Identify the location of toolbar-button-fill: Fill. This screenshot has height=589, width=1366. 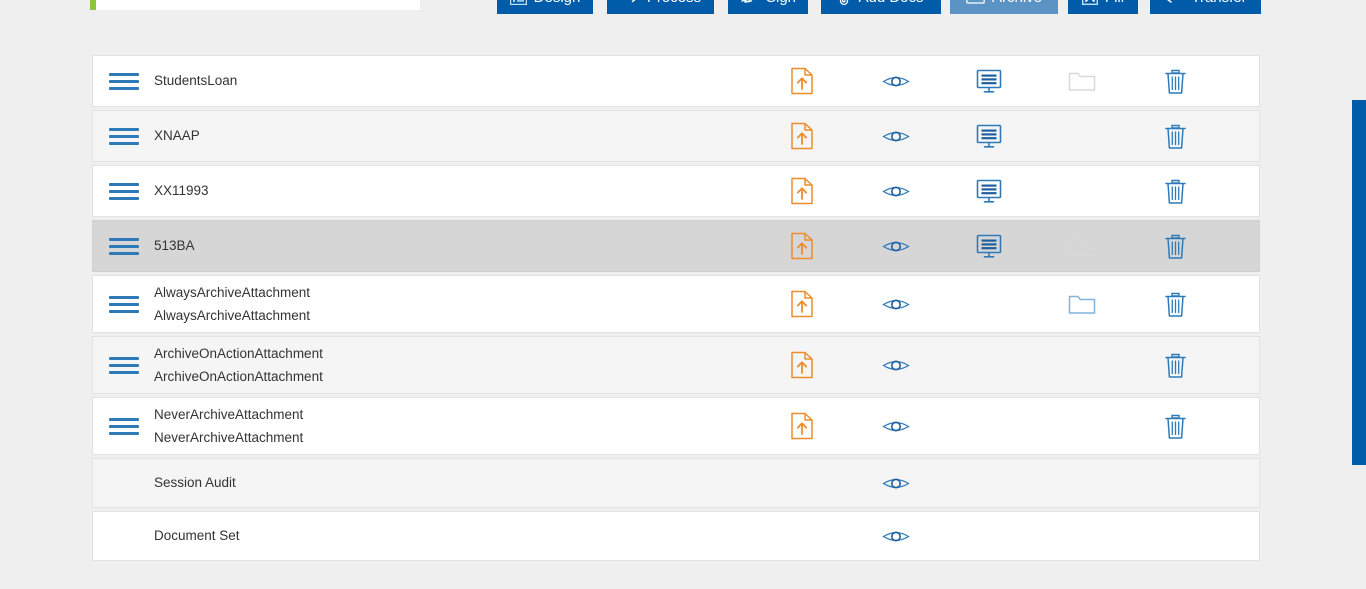
(1103, 7).